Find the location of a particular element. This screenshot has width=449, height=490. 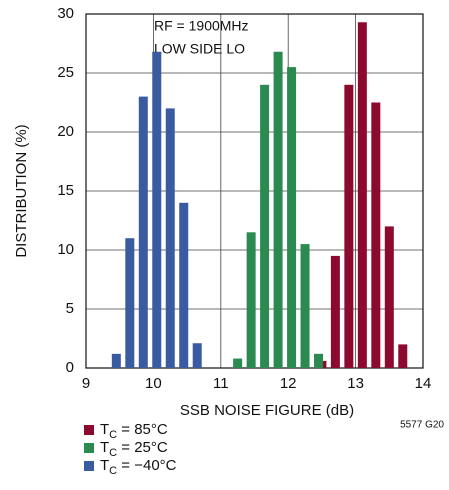

annotation: LOW SIDE LO is located at coordinates (199, 49).